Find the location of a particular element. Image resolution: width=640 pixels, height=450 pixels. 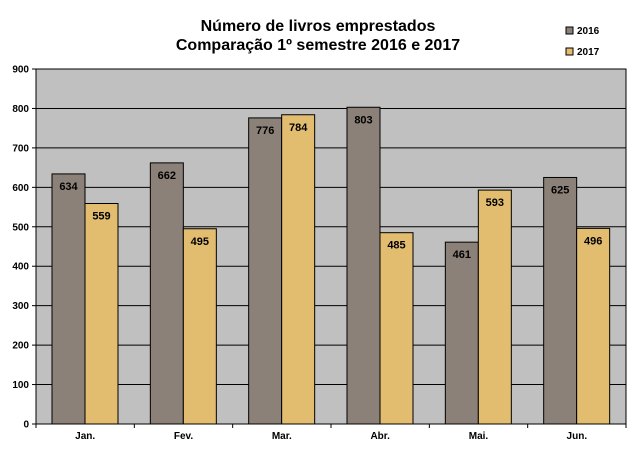

data-label: 776 is located at coordinates (265, 131).